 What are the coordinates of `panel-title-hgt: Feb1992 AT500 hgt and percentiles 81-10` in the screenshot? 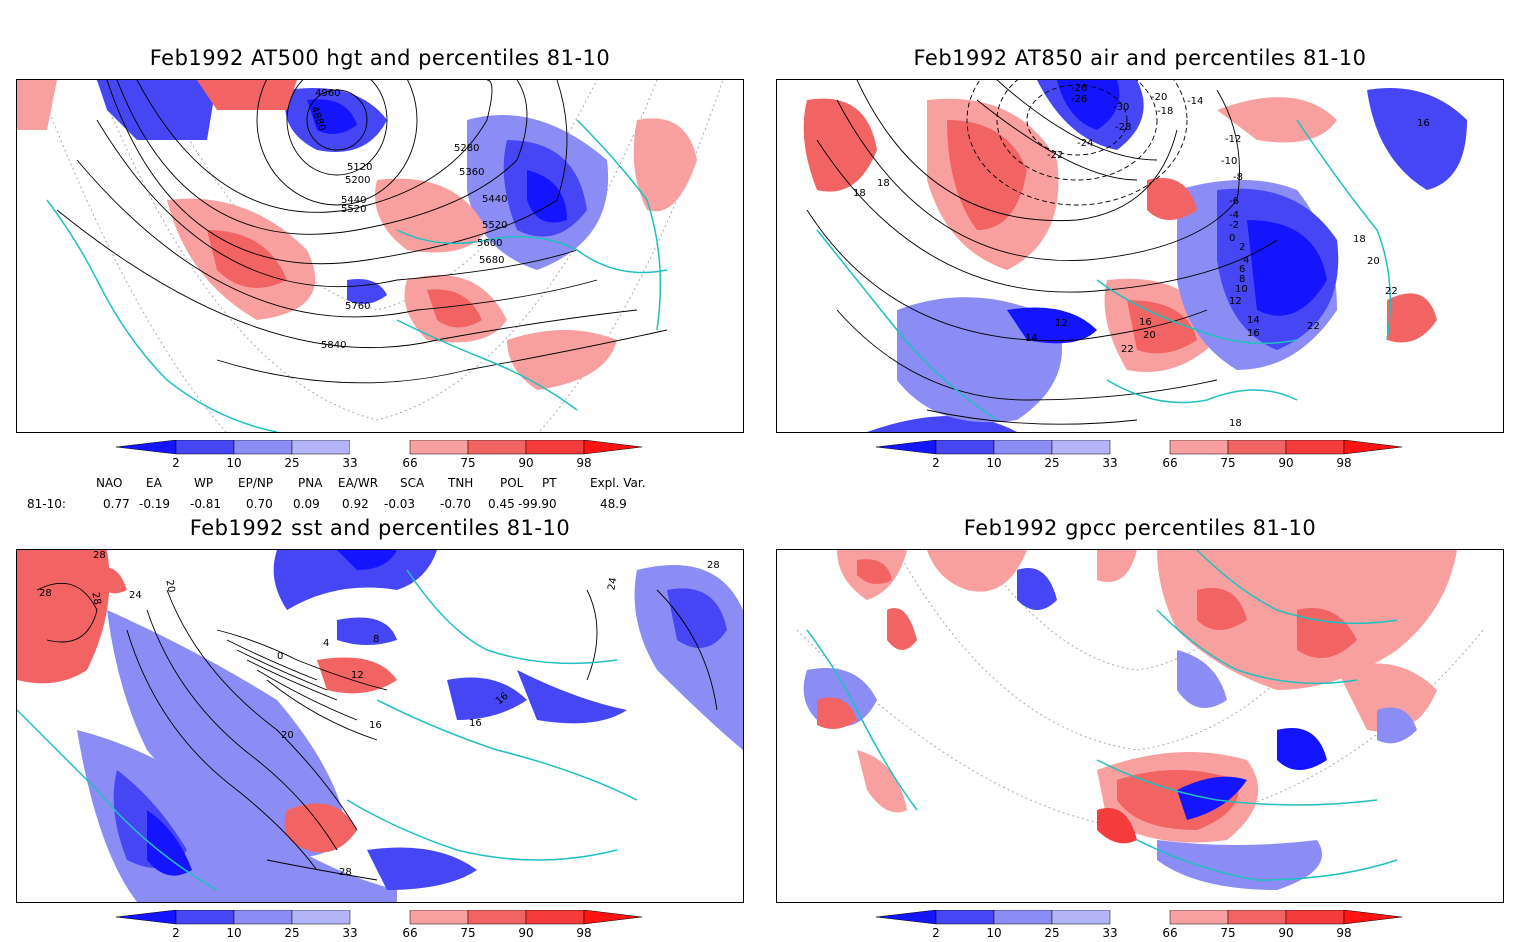 It's located at (380, 58).